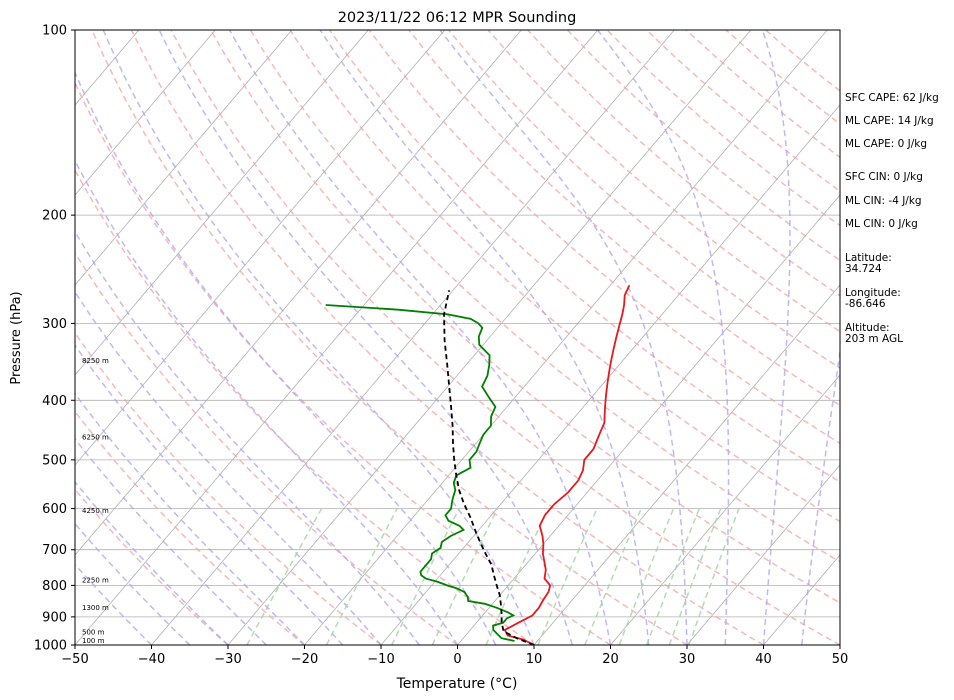 The image size is (954, 700). What do you see at coordinates (874, 333) in the screenshot?
I see `altitude-label: Altitude: 203 m AGL` at bounding box center [874, 333].